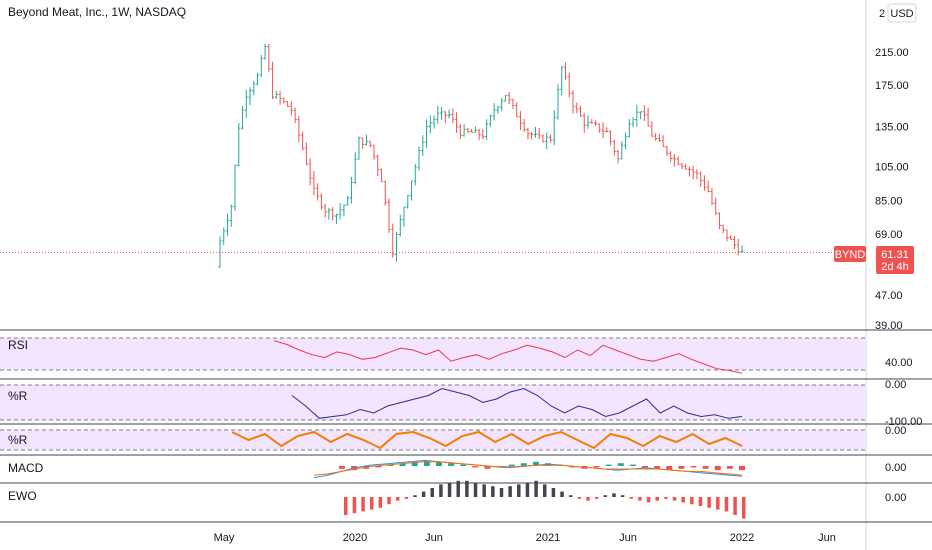 This screenshot has width=932, height=550. What do you see at coordinates (892, 53) in the screenshot?
I see `price-tick-label: 215.00` at bounding box center [892, 53].